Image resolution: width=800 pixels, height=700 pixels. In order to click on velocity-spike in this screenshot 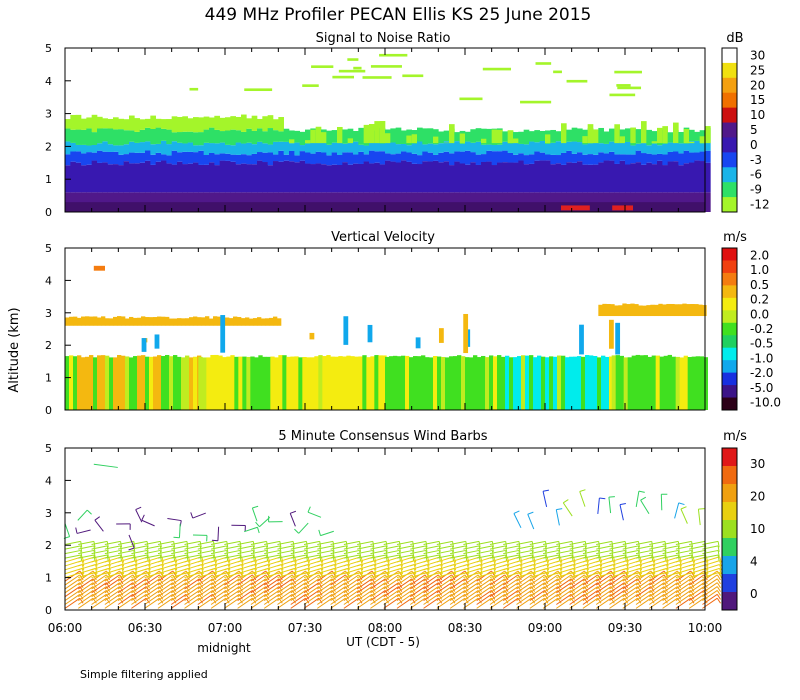, I will do `click(157, 341)`.